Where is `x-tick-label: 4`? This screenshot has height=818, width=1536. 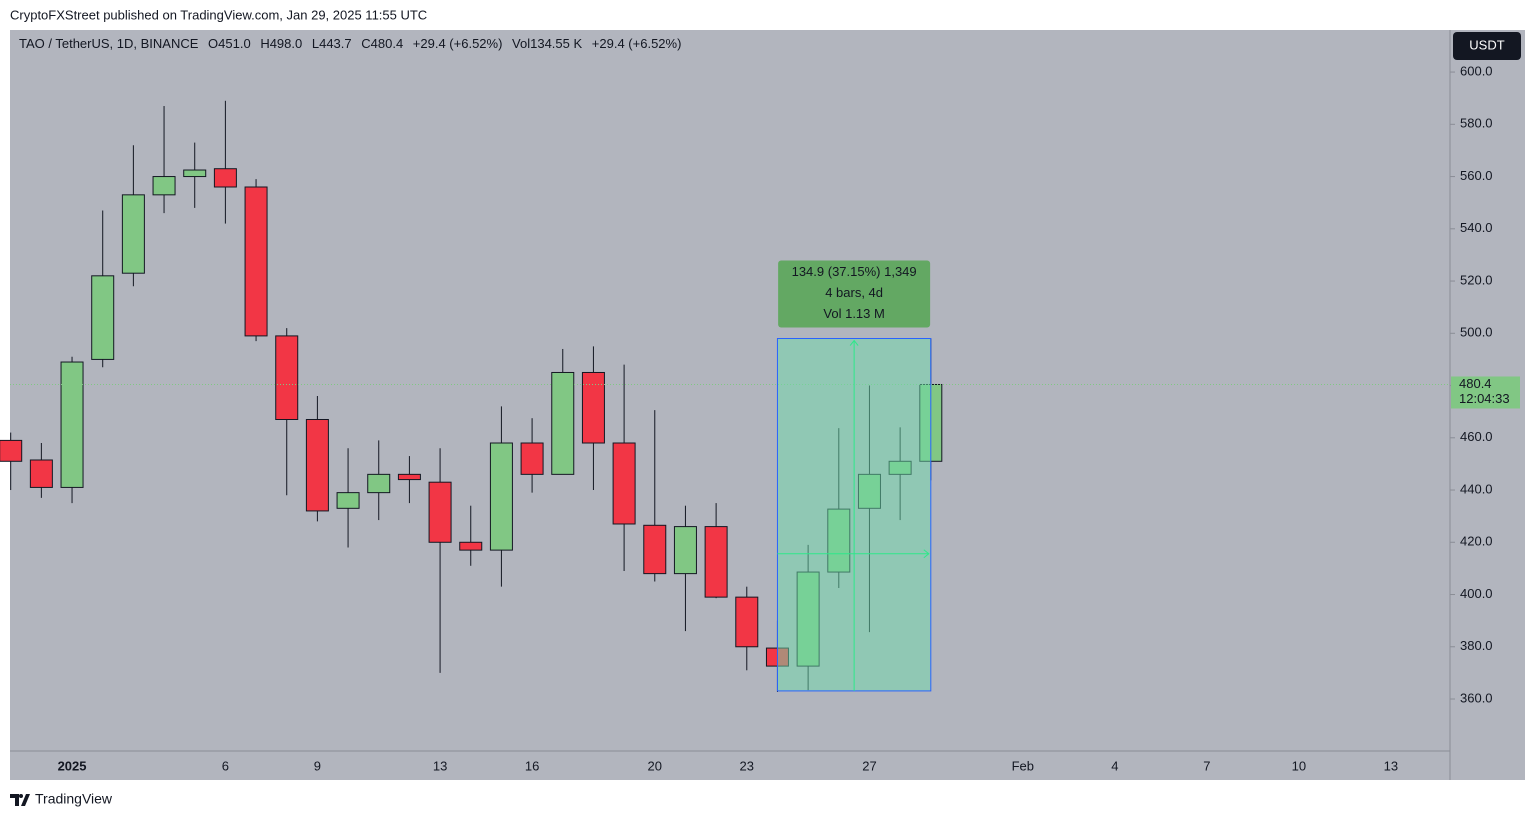
x-tick-label: 4 is located at coordinates (1114, 765).